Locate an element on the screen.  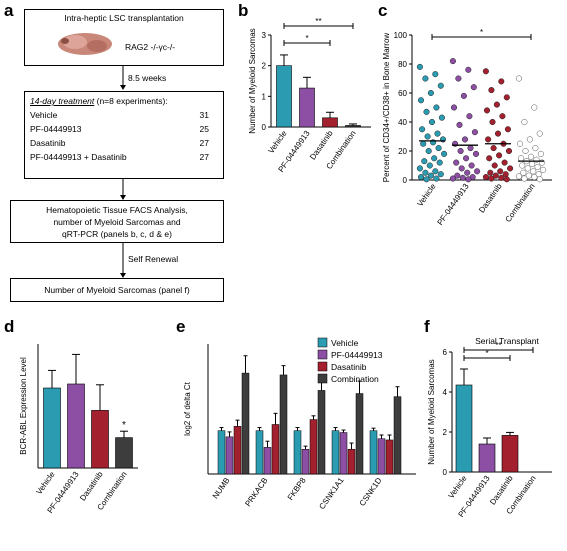
arrow-label-self-renewal: Self Renewal is located at coordinates (153, 259).